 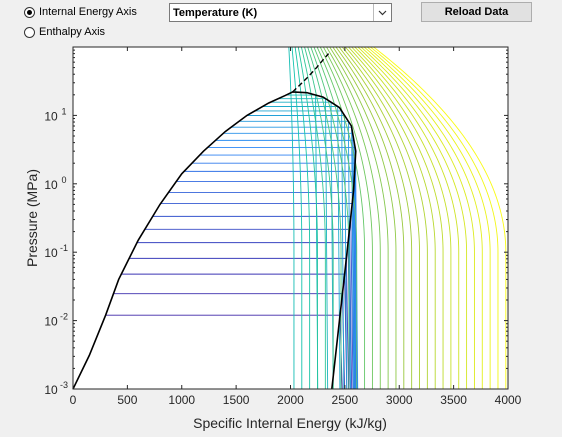 What do you see at coordinates (290, 400) in the screenshot?
I see `x-tick-label: 2000` at bounding box center [290, 400].